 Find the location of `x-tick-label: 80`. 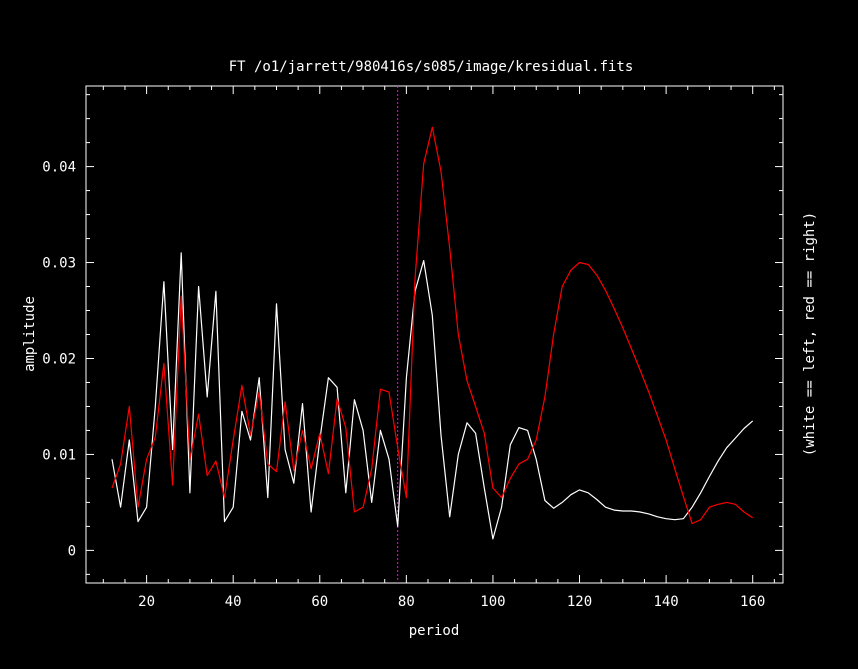

x-tick-label: 80 is located at coordinates (406, 602).